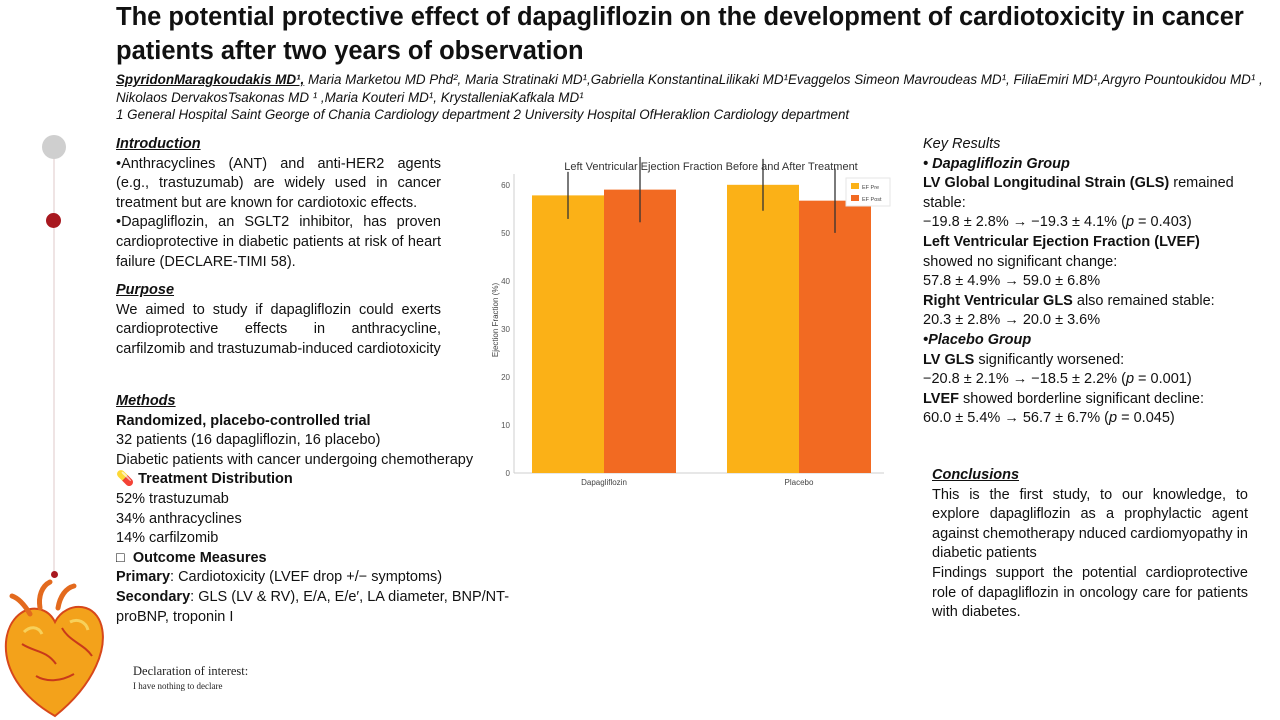  What do you see at coordinates (505, 281) in the screenshot?
I see `y-tick-label: 40` at bounding box center [505, 281].